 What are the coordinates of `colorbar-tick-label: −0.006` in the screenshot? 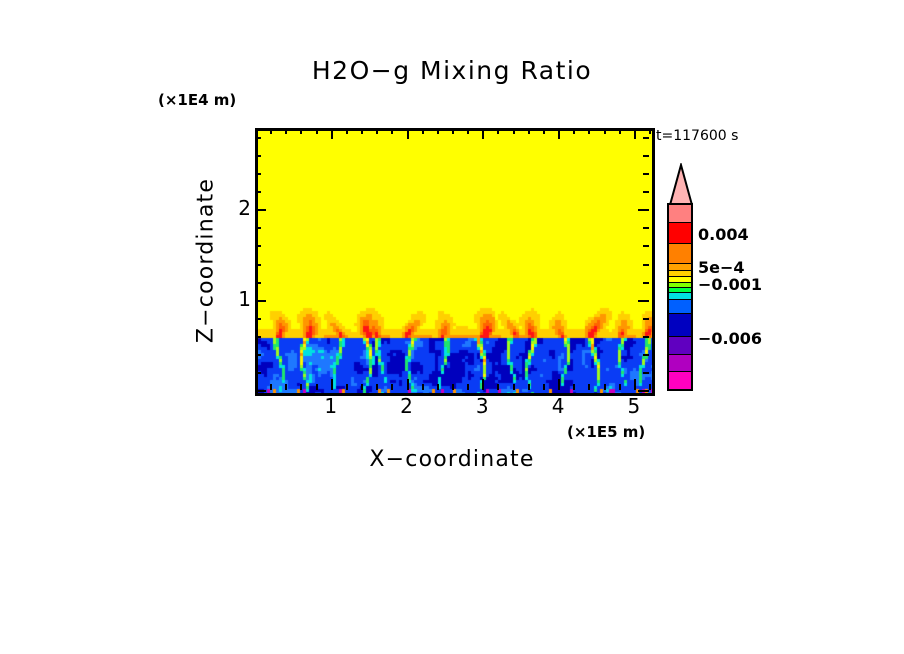 It's located at (730, 338).